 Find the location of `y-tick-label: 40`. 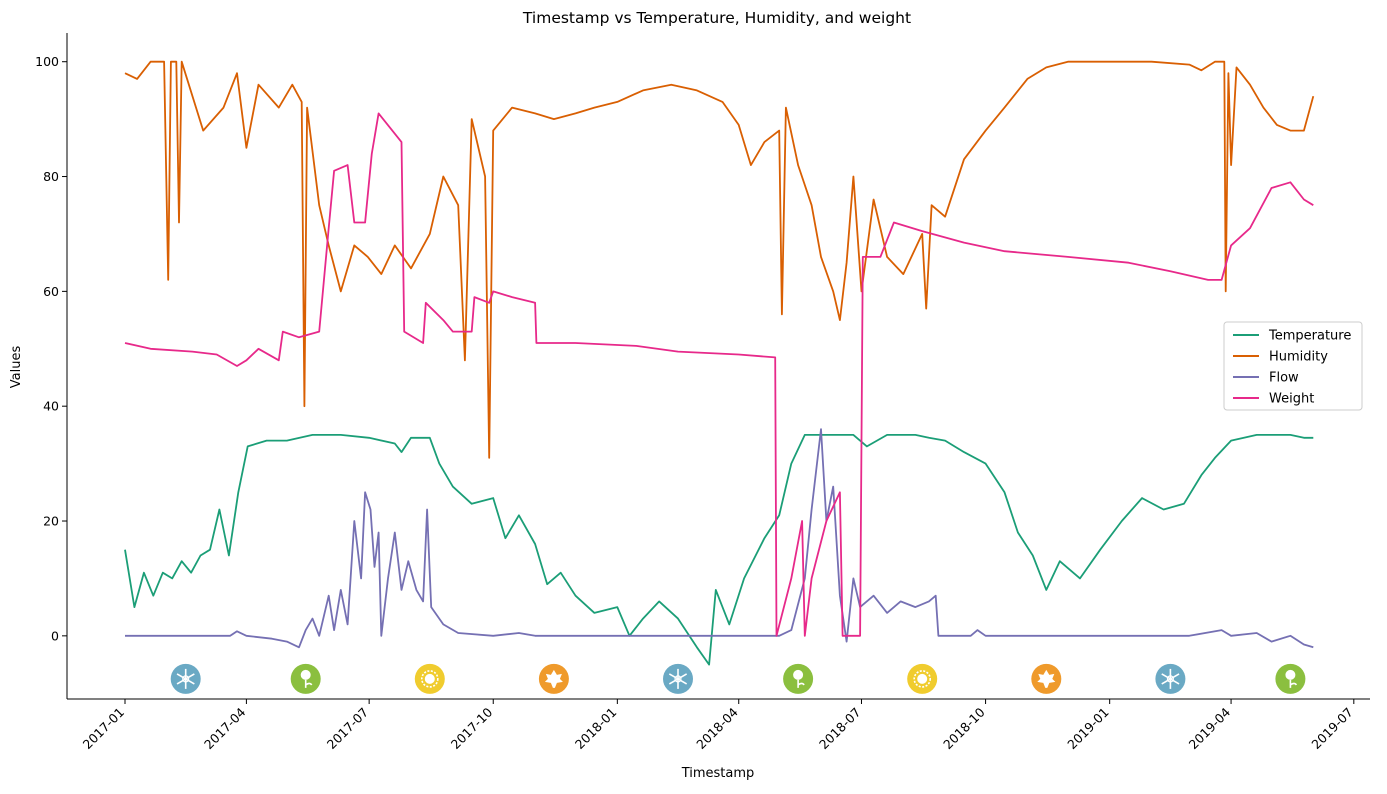

y-tick-label: 40 is located at coordinates (51, 406).